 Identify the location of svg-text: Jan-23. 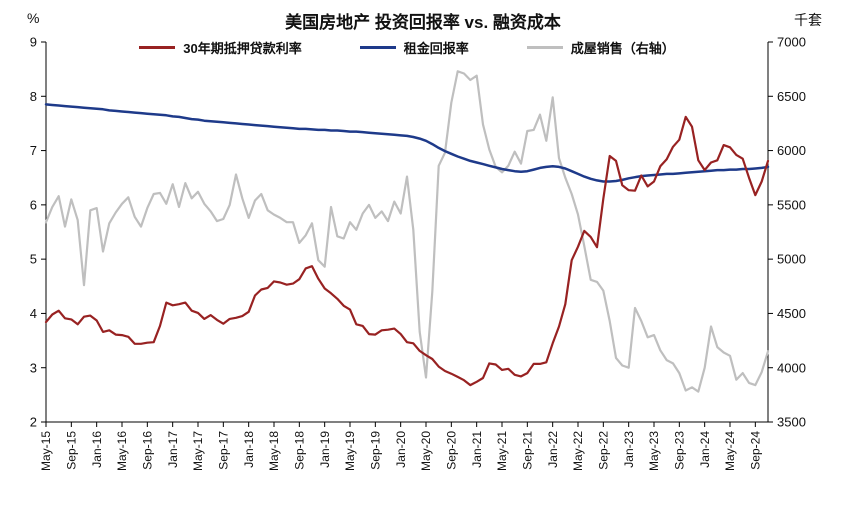
(629, 449).